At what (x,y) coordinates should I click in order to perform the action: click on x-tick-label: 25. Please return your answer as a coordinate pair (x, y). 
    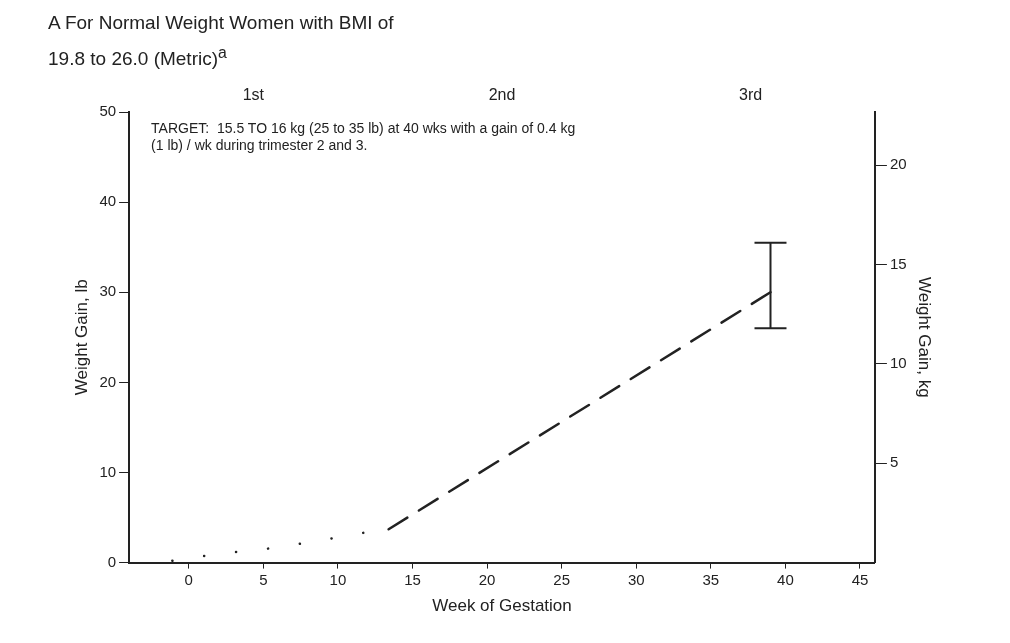
    Looking at the image, I should click on (562, 579).